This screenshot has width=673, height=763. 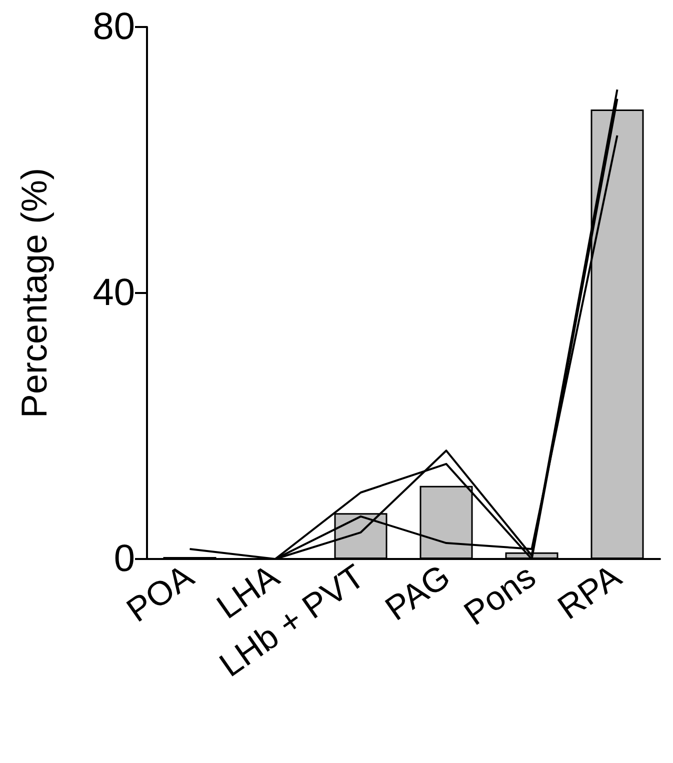 I want to click on x-tick-label: Pons, so click(x=500, y=595).